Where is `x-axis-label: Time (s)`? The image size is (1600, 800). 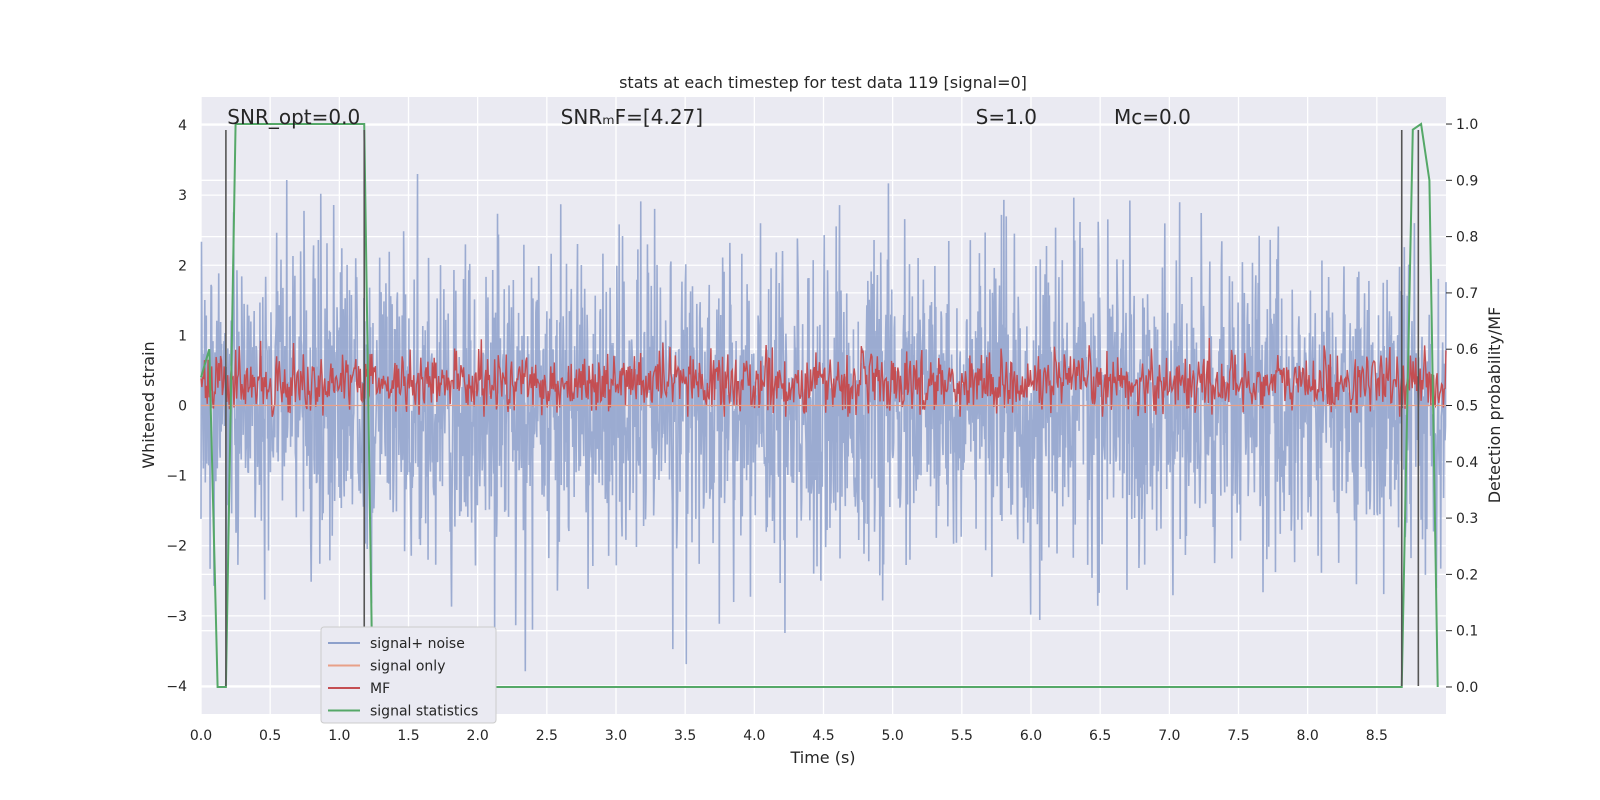 x-axis-label: Time (s) is located at coordinates (822, 757).